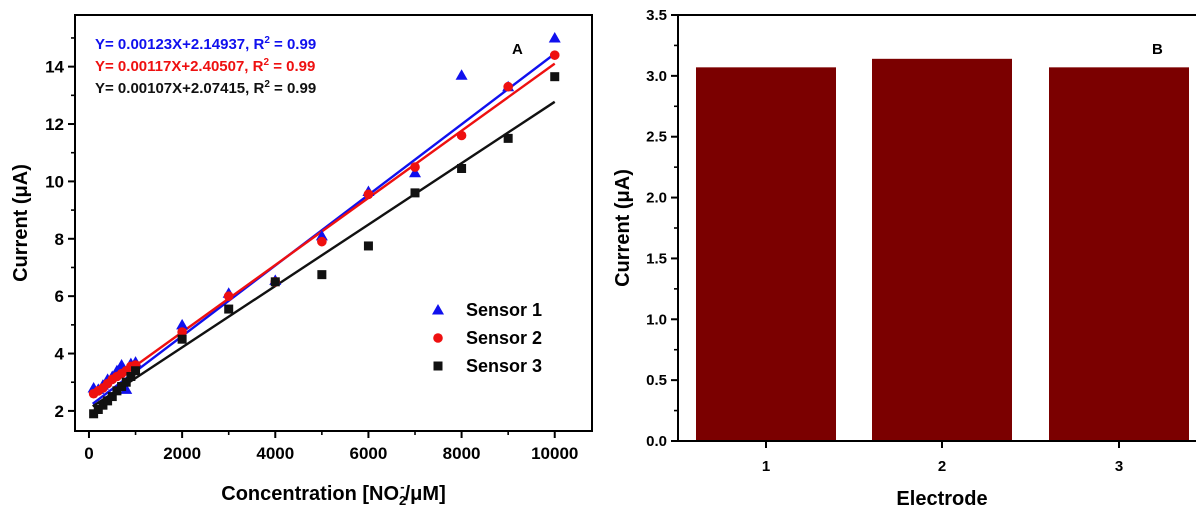  Describe the element at coordinates (402, 486) in the screenshot. I see `x-axis-title-superscript: -` at that location.